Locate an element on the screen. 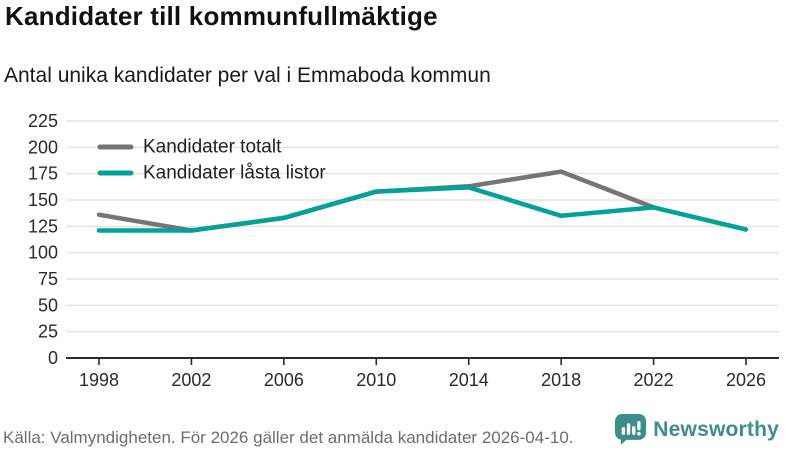 The image size is (800, 450). legend-label-kandidater-lasta-listor: Kandidater låsta listor is located at coordinates (234, 173).